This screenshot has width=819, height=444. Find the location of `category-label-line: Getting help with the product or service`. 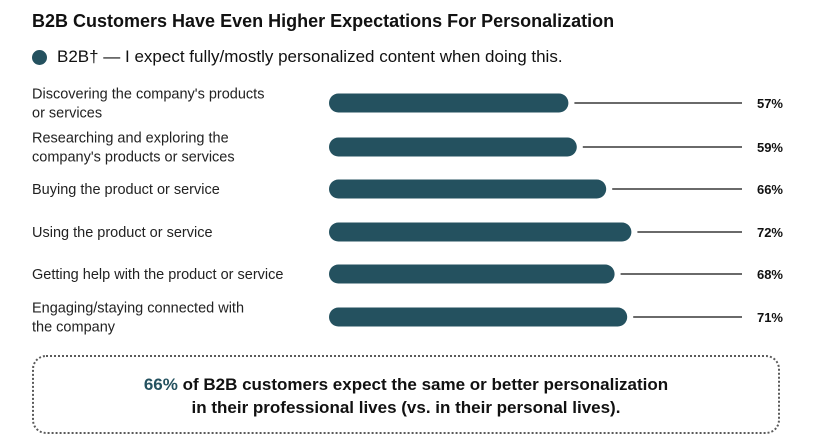

category-label-line: Getting help with the product or service is located at coordinates (157, 275).